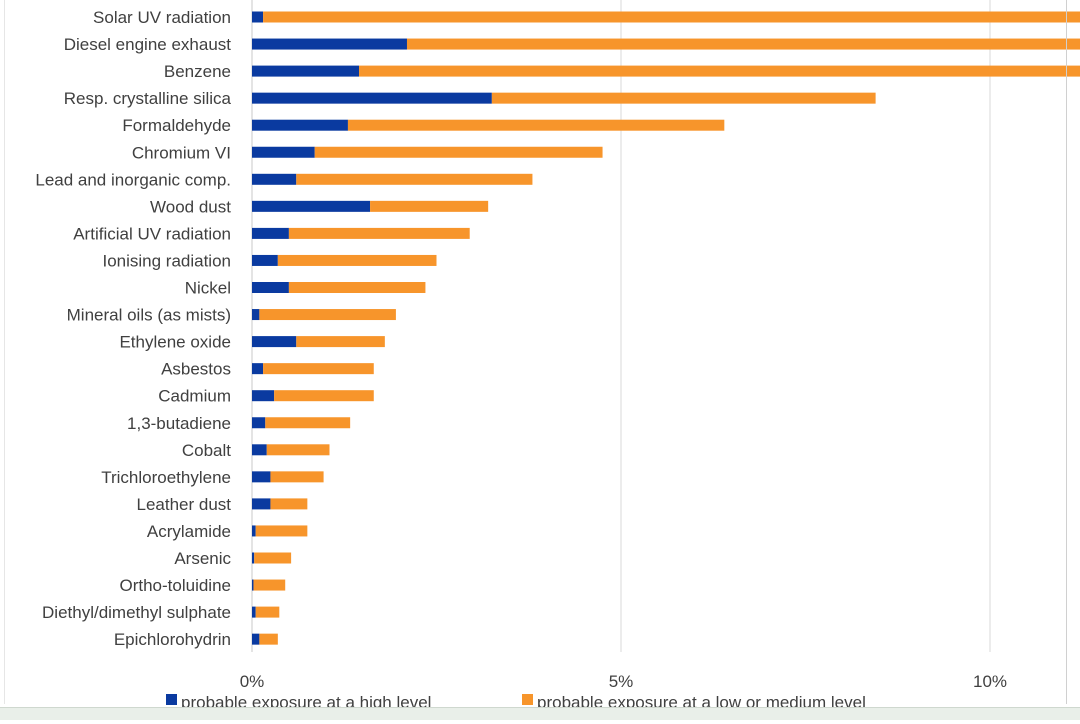 Image resolution: width=1080 pixels, height=724 pixels. What do you see at coordinates (194, 396) in the screenshot?
I see `category-label: Cadmium` at bounding box center [194, 396].